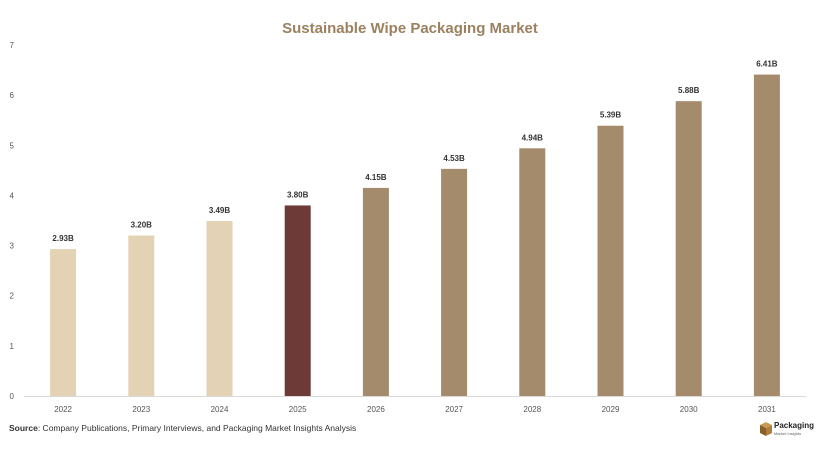 The width and height of the screenshot is (820, 454). What do you see at coordinates (63, 322) in the screenshot?
I see `bar-2022` at bounding box center [63, 322].